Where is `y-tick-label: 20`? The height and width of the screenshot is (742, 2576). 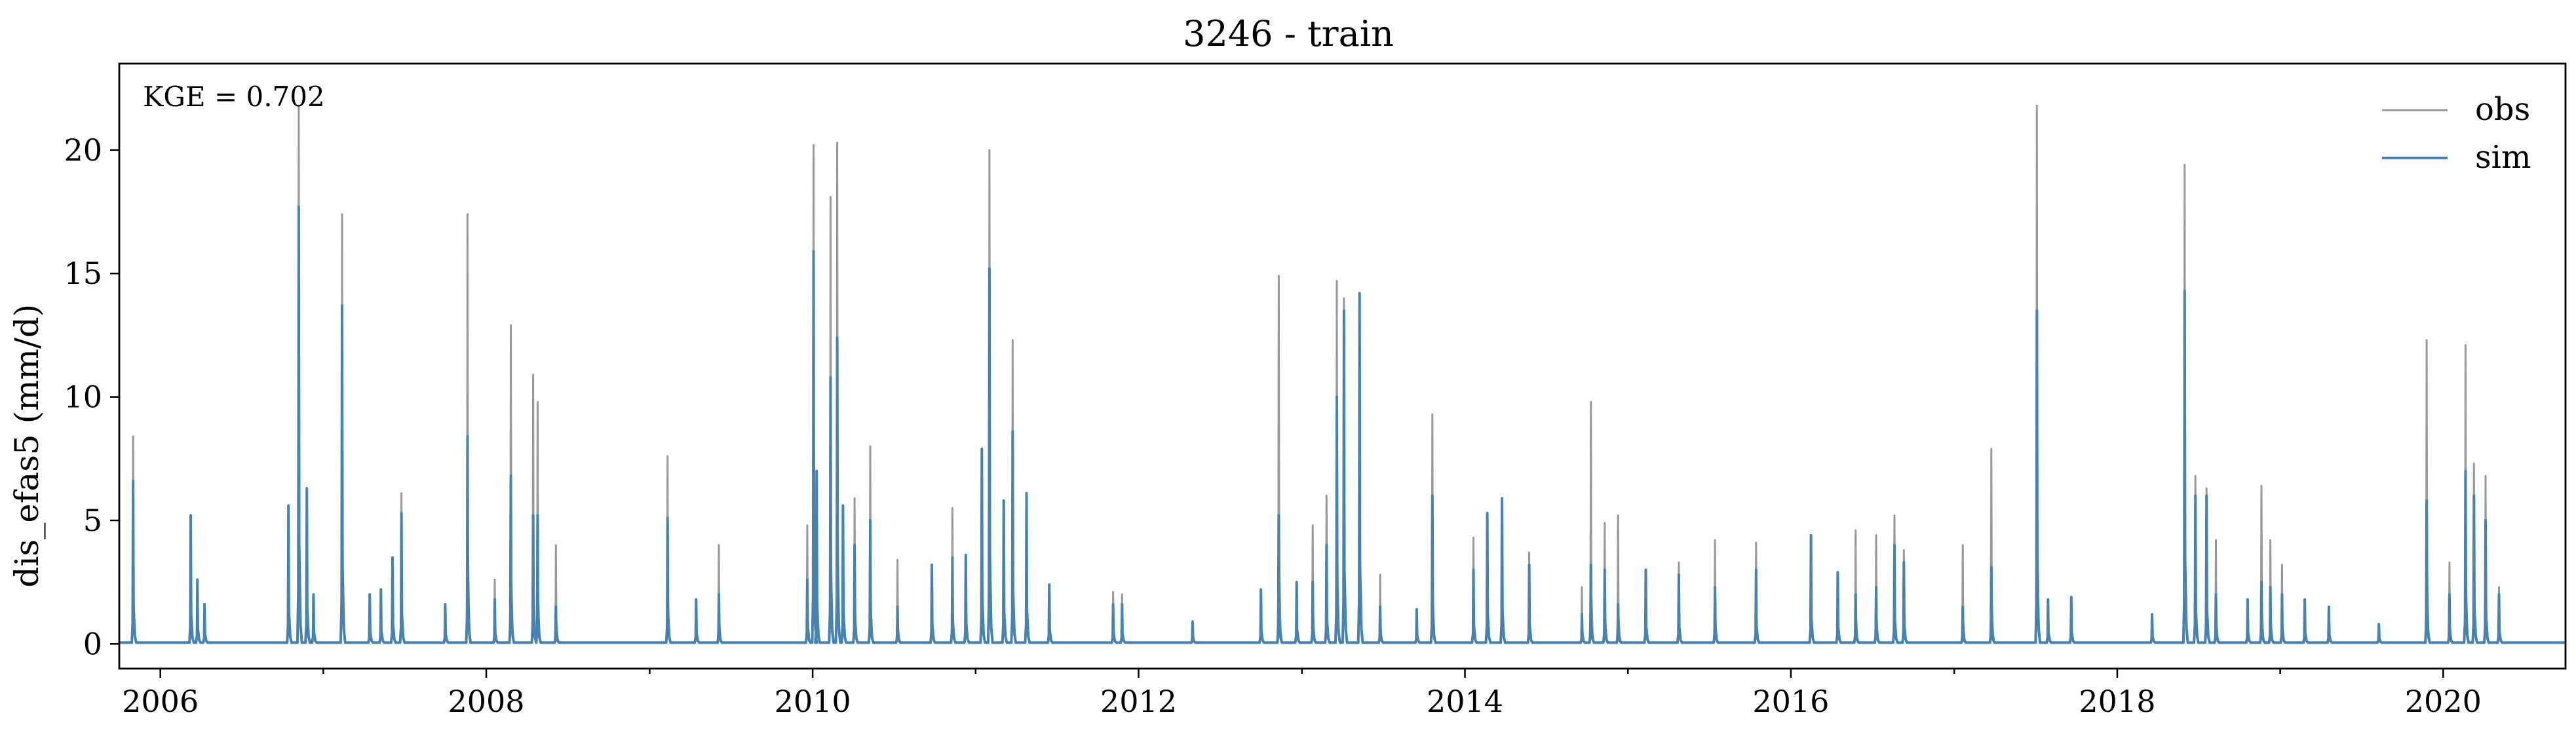 y-tick-label: 20 is located at coordinates (83, 150).